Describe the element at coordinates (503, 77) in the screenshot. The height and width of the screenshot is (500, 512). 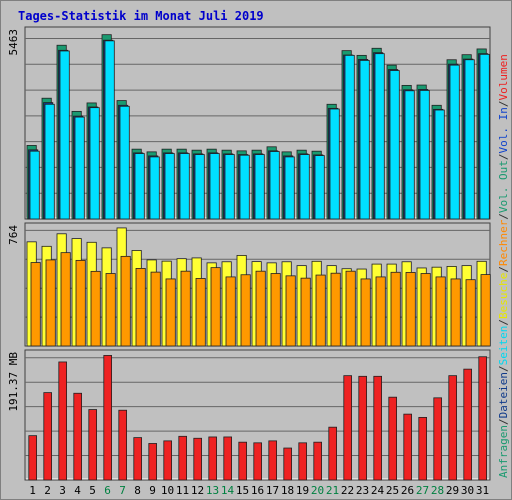
I see `legend-entry-14: Volumen` at that location.